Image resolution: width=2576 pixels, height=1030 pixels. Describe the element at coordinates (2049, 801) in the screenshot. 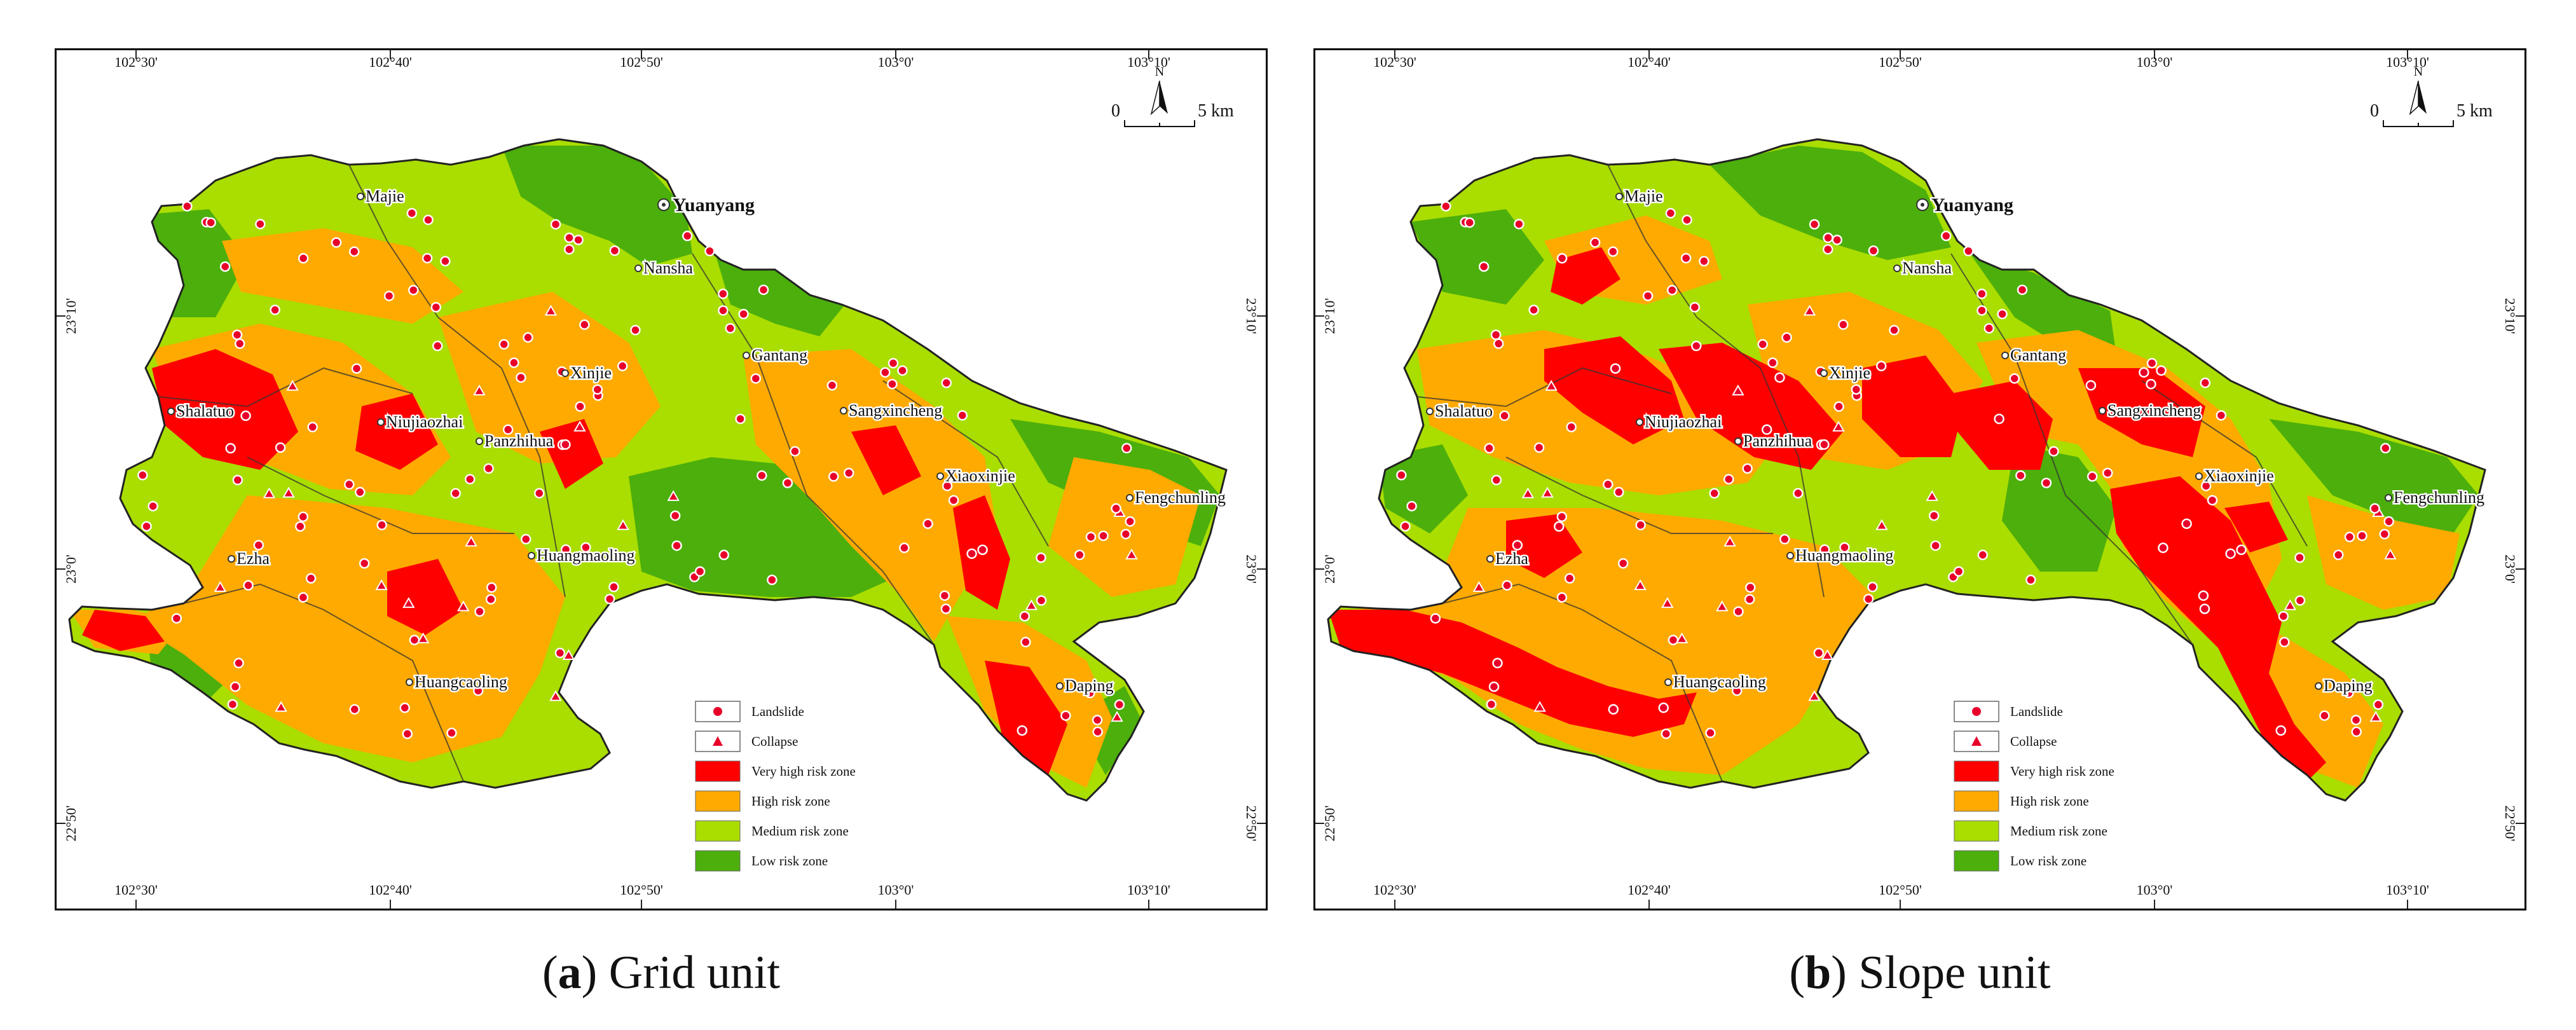

I see `legend-label: High risk zone` at that location.